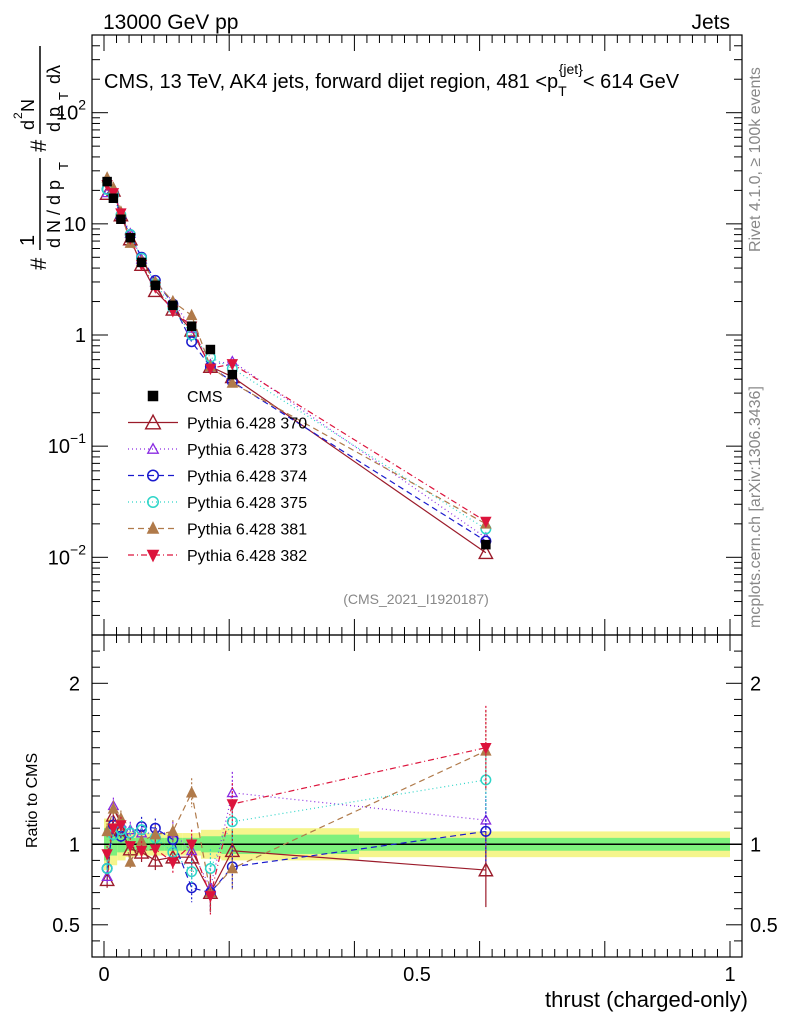 This screenshot has height=1024, width=786. I want to click on header-jets: Jets, so click(710, 22).